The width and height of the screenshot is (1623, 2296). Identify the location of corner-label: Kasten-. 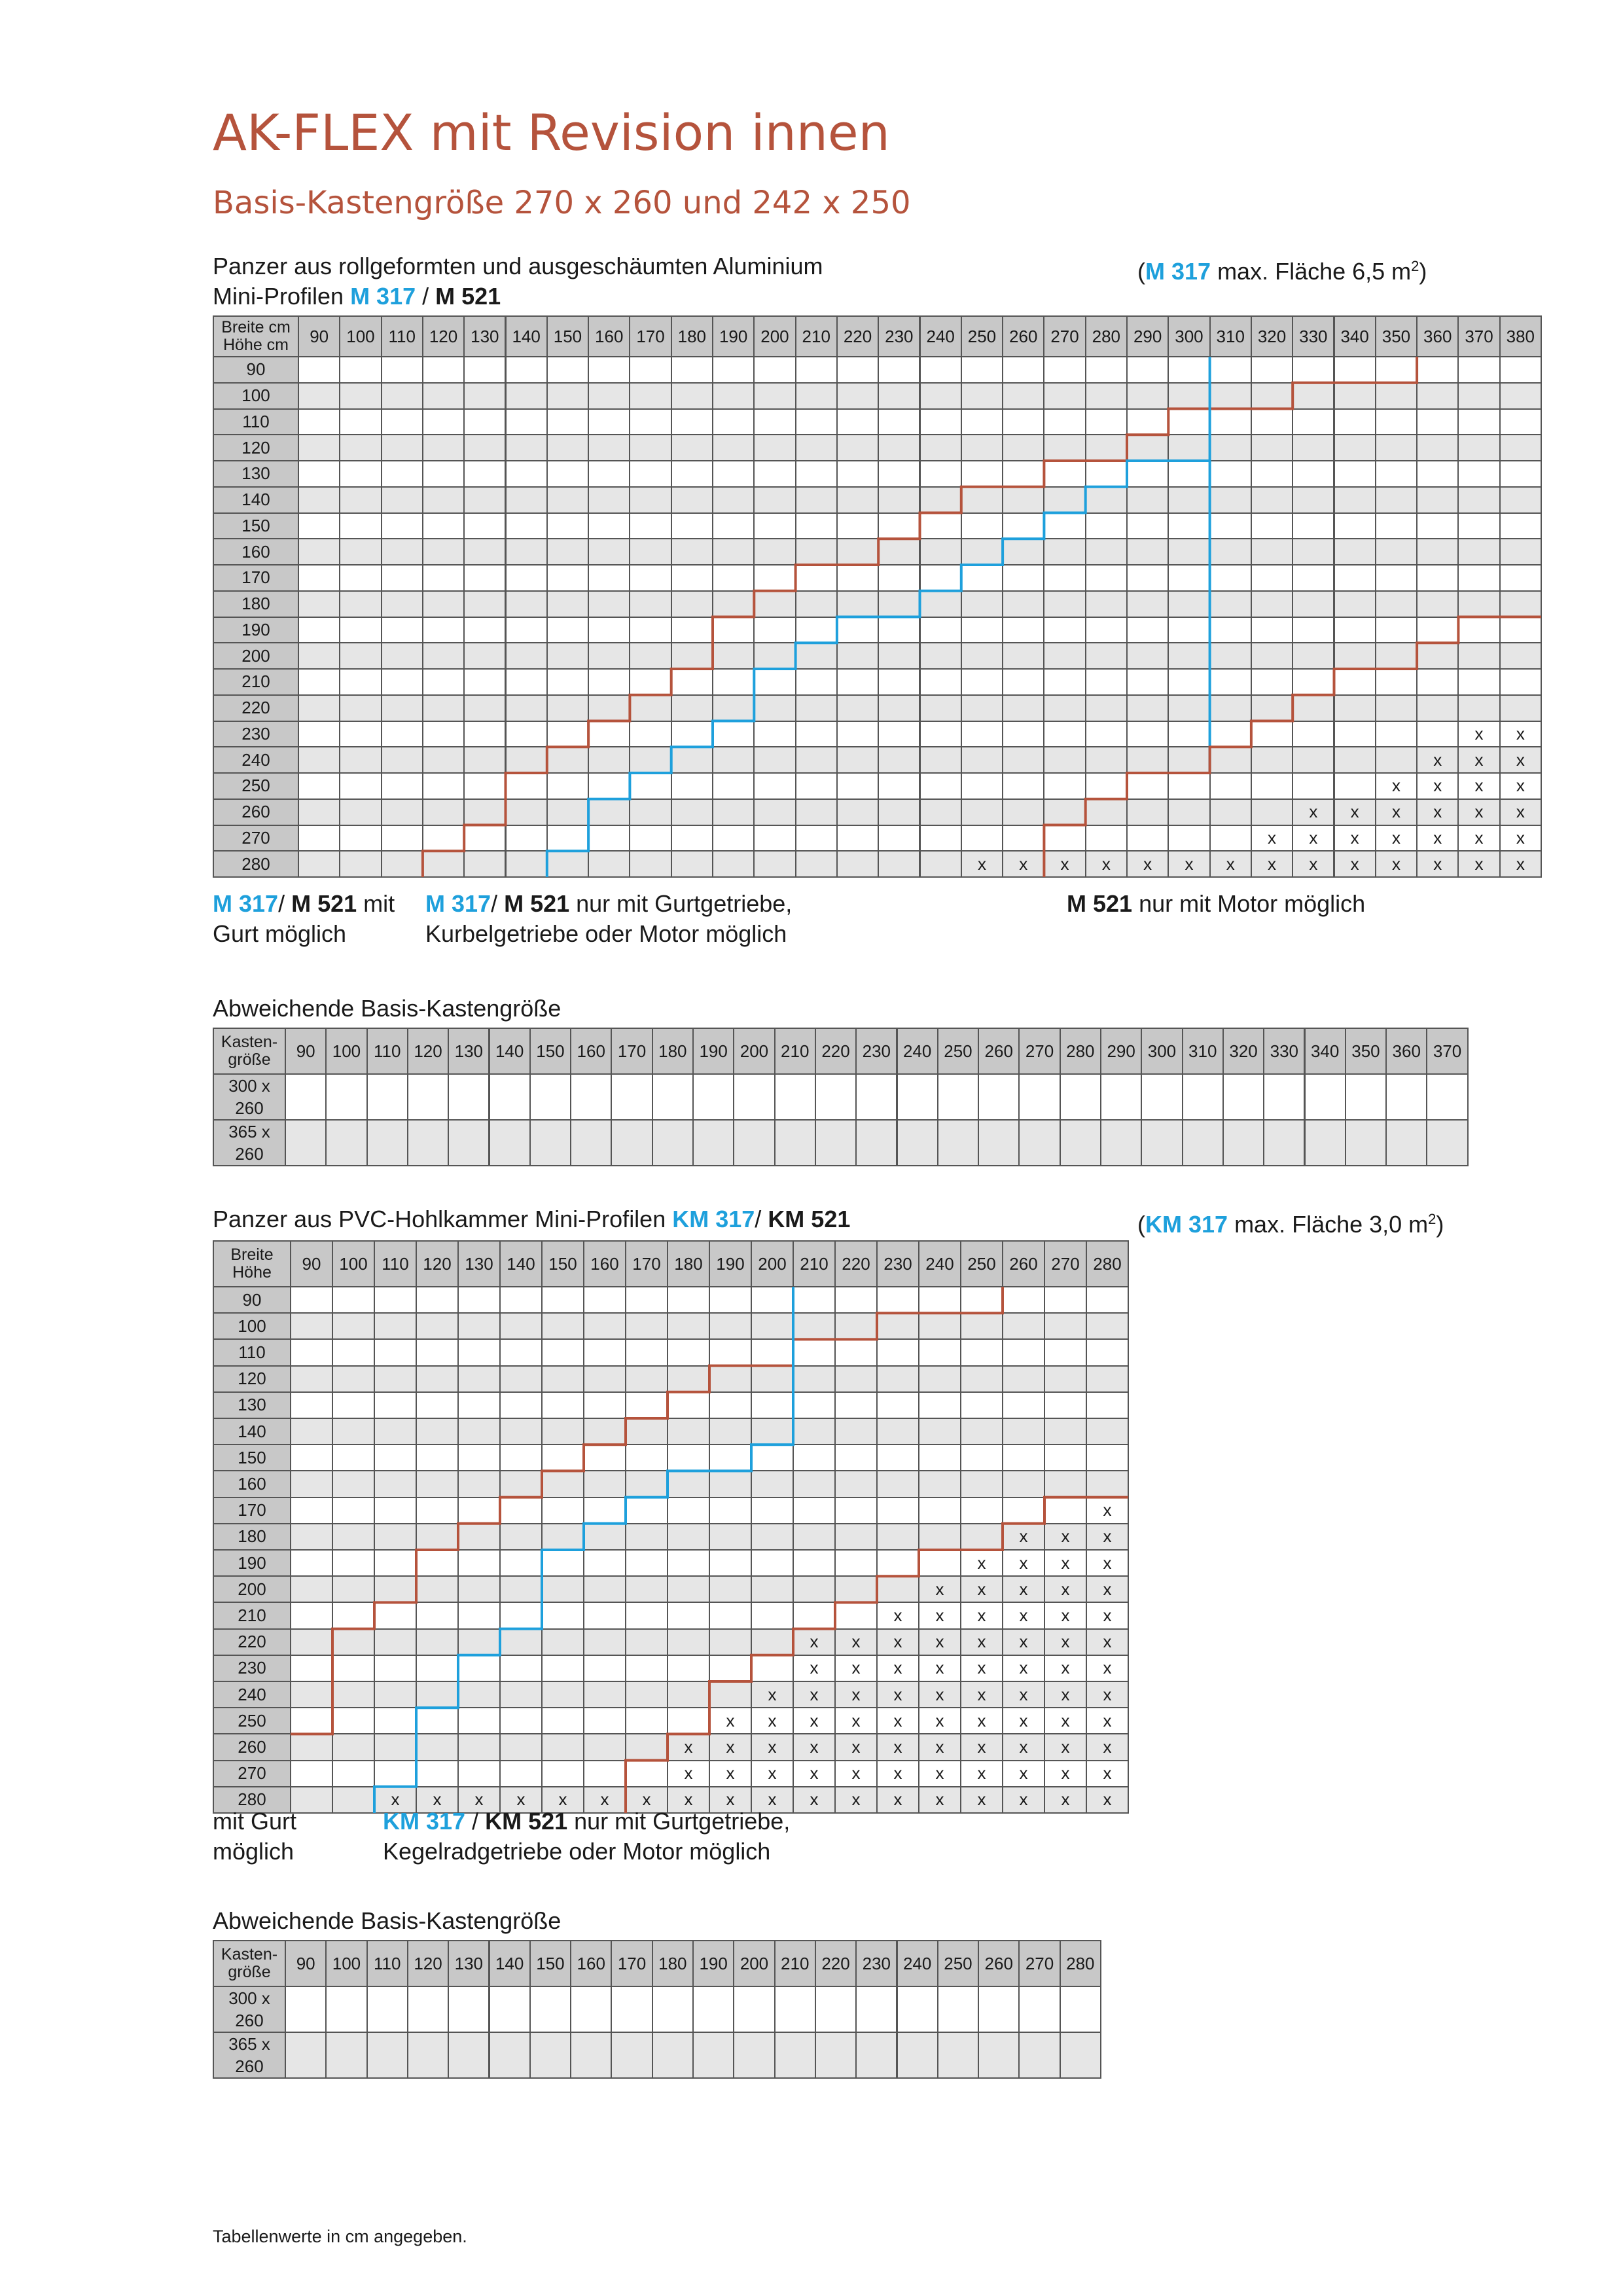
(249, 1042).